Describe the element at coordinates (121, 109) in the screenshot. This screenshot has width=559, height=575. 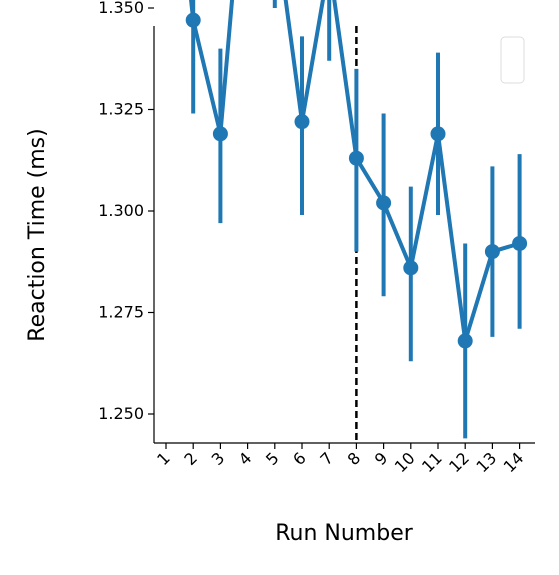
I see `y-tick-label: 1.325` at that location.